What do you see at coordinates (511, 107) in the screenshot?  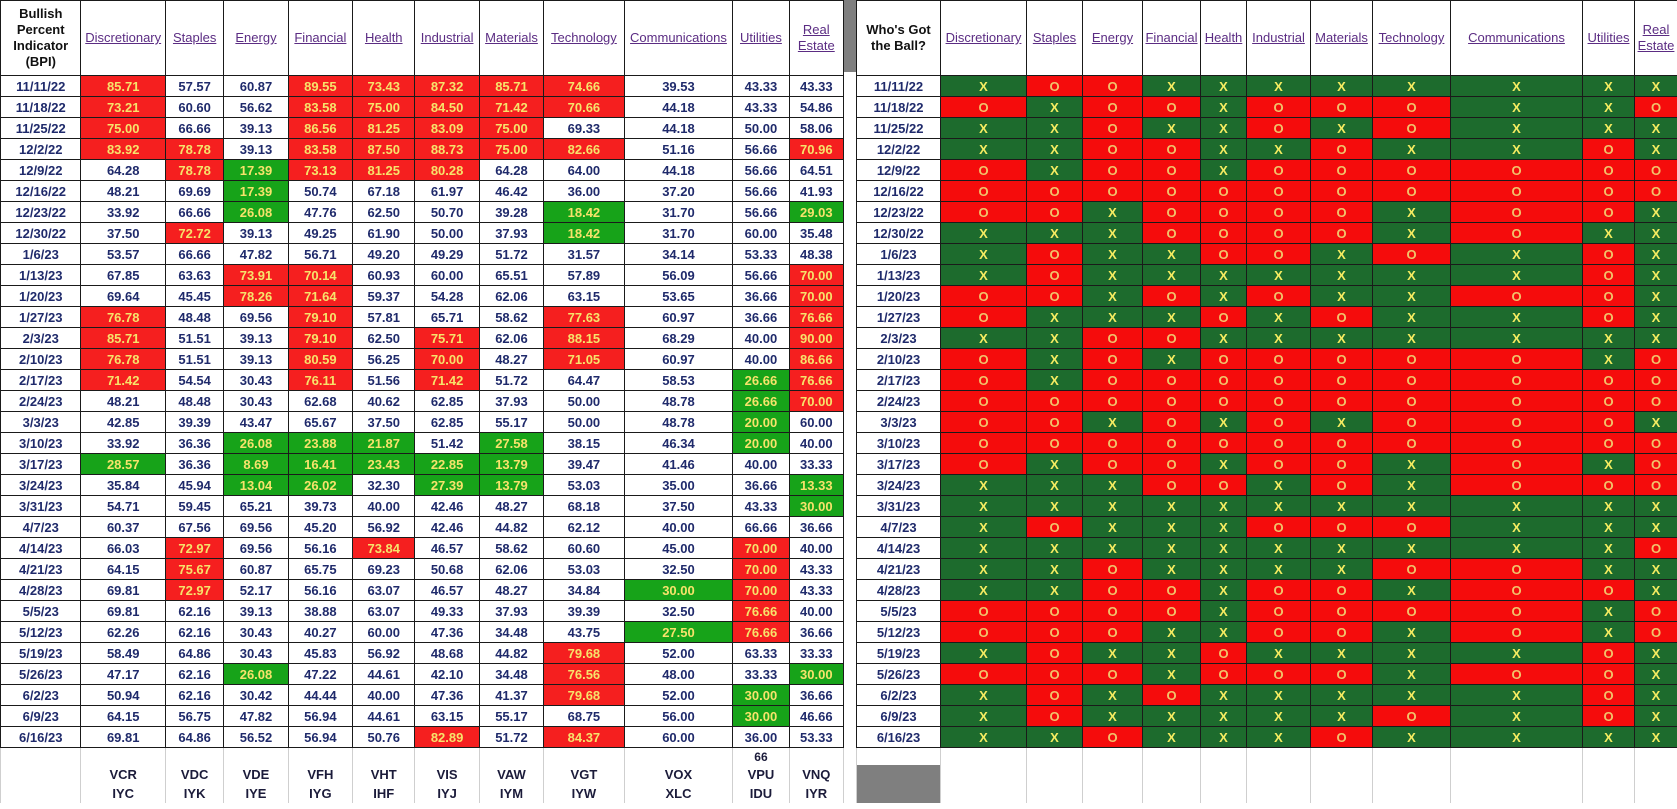 I see `bpi-value-cell: 71.42` at bounding box center [511, 107].